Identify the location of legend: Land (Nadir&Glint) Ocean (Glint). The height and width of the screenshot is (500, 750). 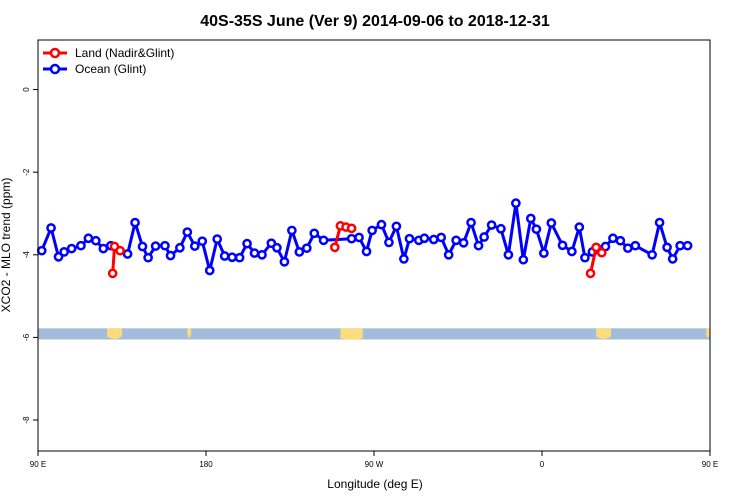
(108, 61).